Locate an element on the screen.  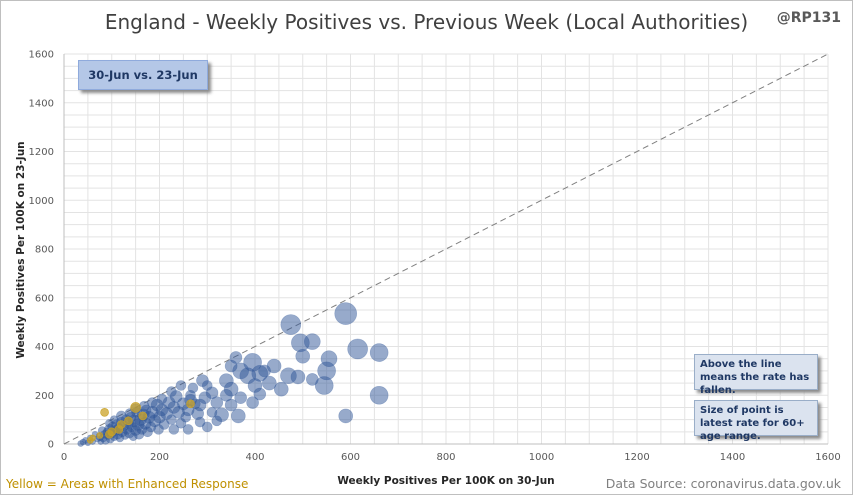
y-tick-label: 1400 is located at coordinates (41, 103).